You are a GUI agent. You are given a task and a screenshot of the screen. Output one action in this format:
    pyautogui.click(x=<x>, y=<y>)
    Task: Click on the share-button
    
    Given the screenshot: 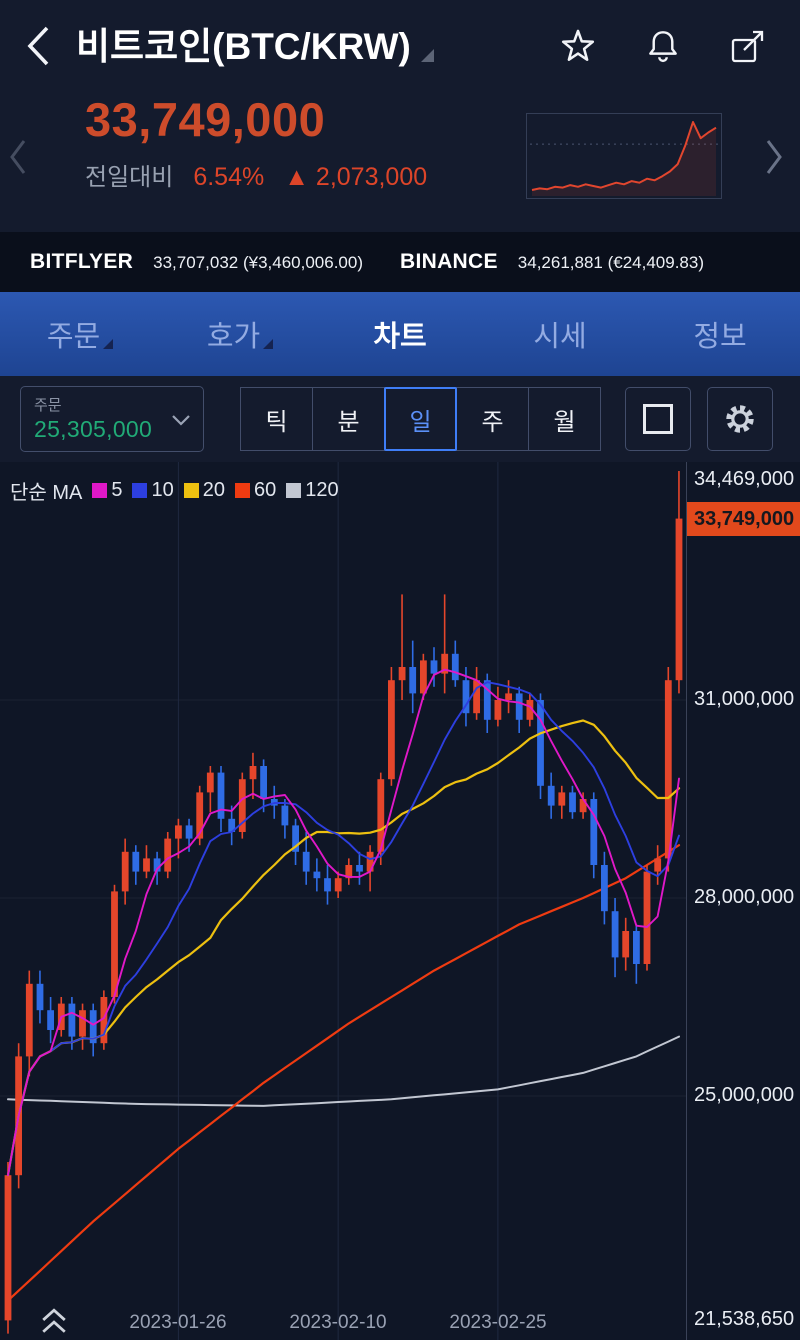 What is the action you would take?
    pyautogui.click(x=748, y=46)
    